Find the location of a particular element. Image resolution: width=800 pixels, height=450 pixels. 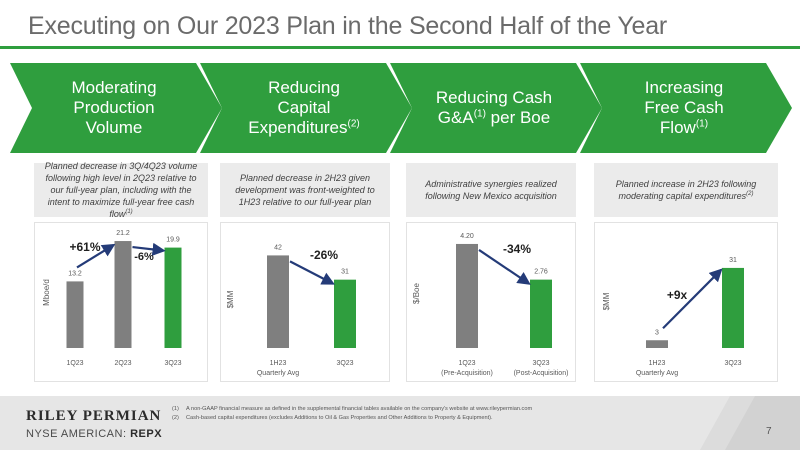

footer is located at coordinates (400, 423).